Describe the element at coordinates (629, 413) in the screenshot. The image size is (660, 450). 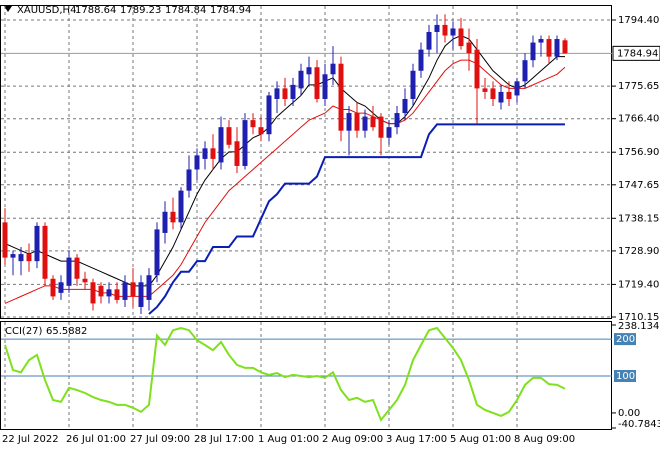
I see `y-tick-label: 0.00` at that location.